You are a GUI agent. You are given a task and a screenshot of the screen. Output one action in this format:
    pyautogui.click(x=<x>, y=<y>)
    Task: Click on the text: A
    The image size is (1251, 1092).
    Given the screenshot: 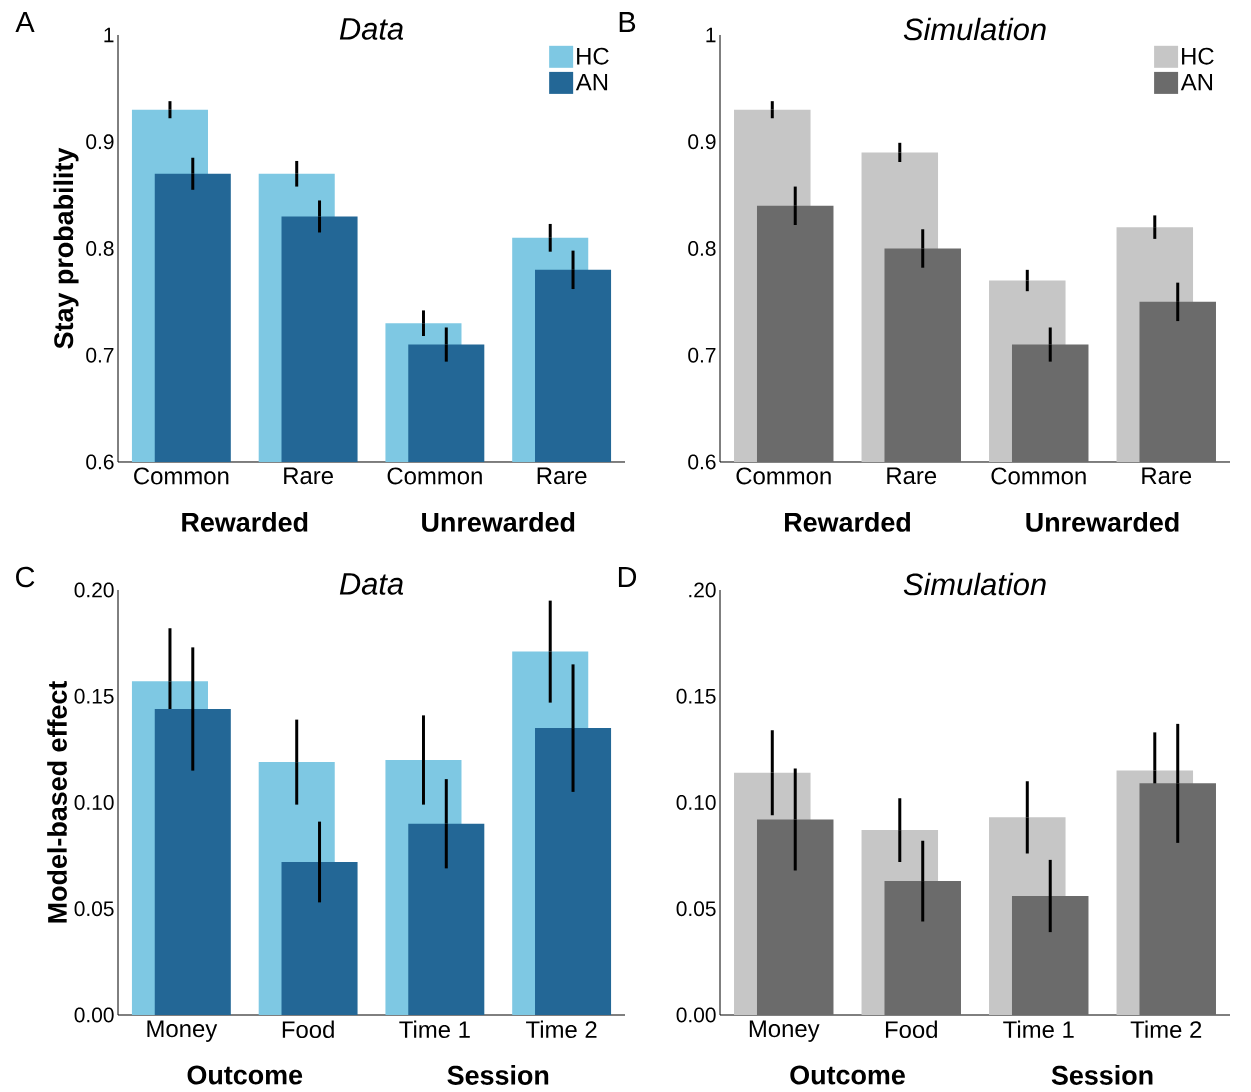 What is the action you would take?
    pyautogui.click(x=25, y=22)
    